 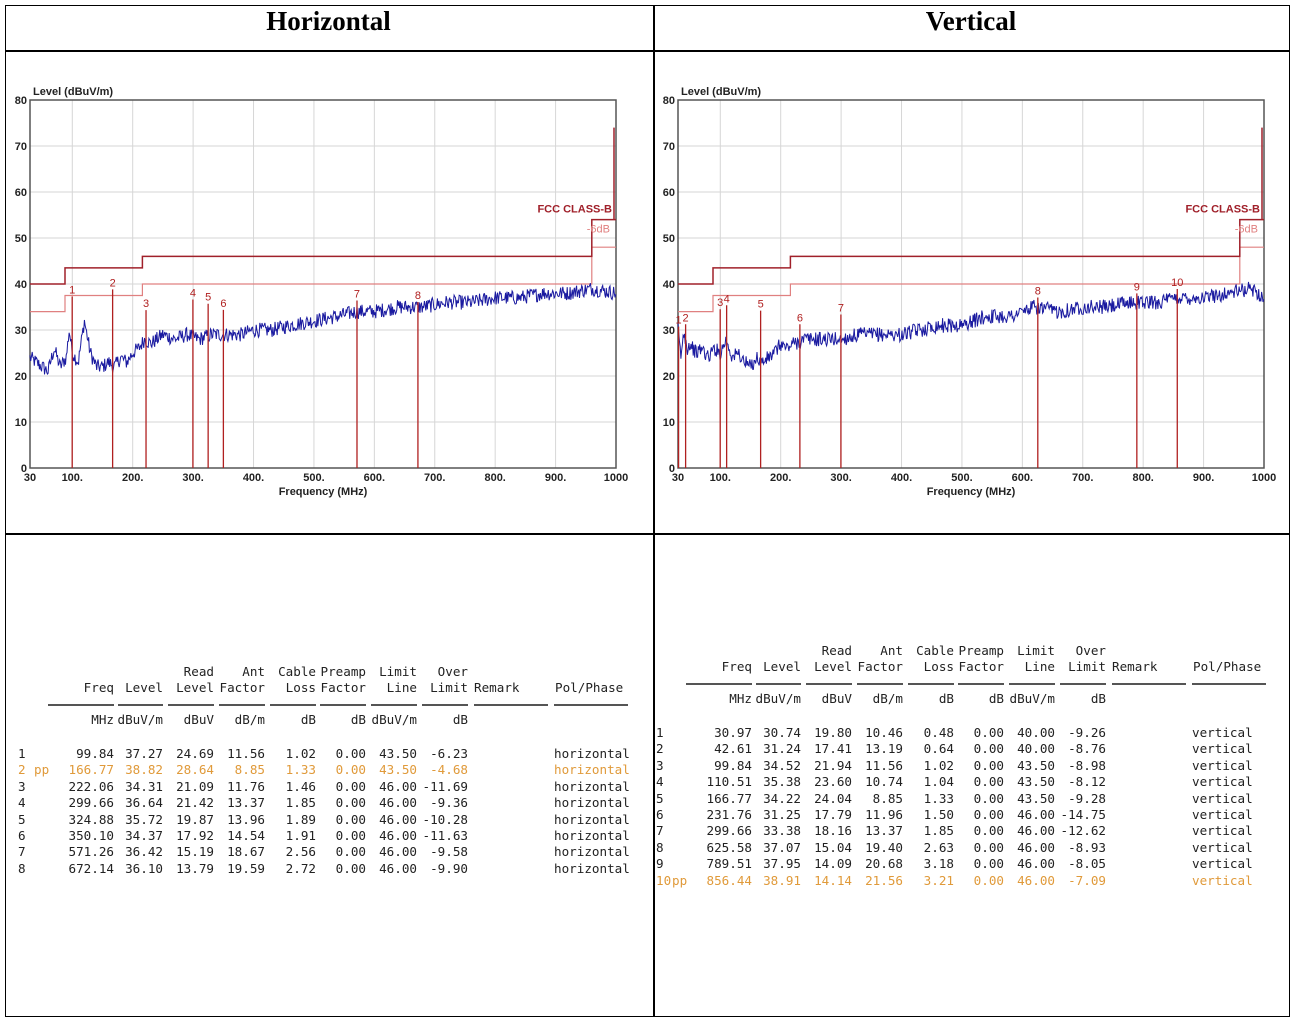 I want to click on table-cell: -9.58, so click(x=449, y=852).